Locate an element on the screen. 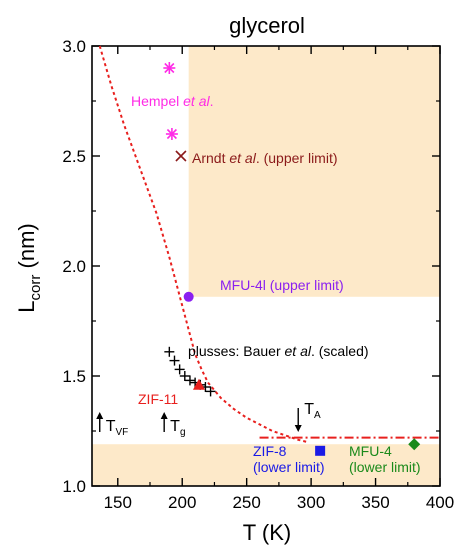 The height and width of the screenshot is (552, 462). marker-tg-sub: g is located at coordinates (183, 432).